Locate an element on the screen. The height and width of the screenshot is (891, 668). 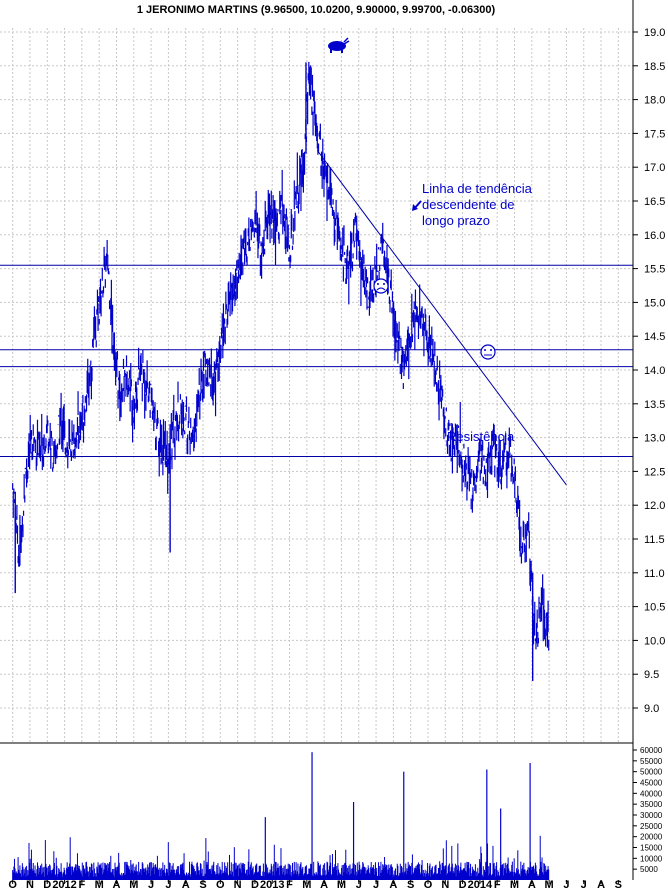
price-tick-label: 13.5 is located at coordinates (654, 405).